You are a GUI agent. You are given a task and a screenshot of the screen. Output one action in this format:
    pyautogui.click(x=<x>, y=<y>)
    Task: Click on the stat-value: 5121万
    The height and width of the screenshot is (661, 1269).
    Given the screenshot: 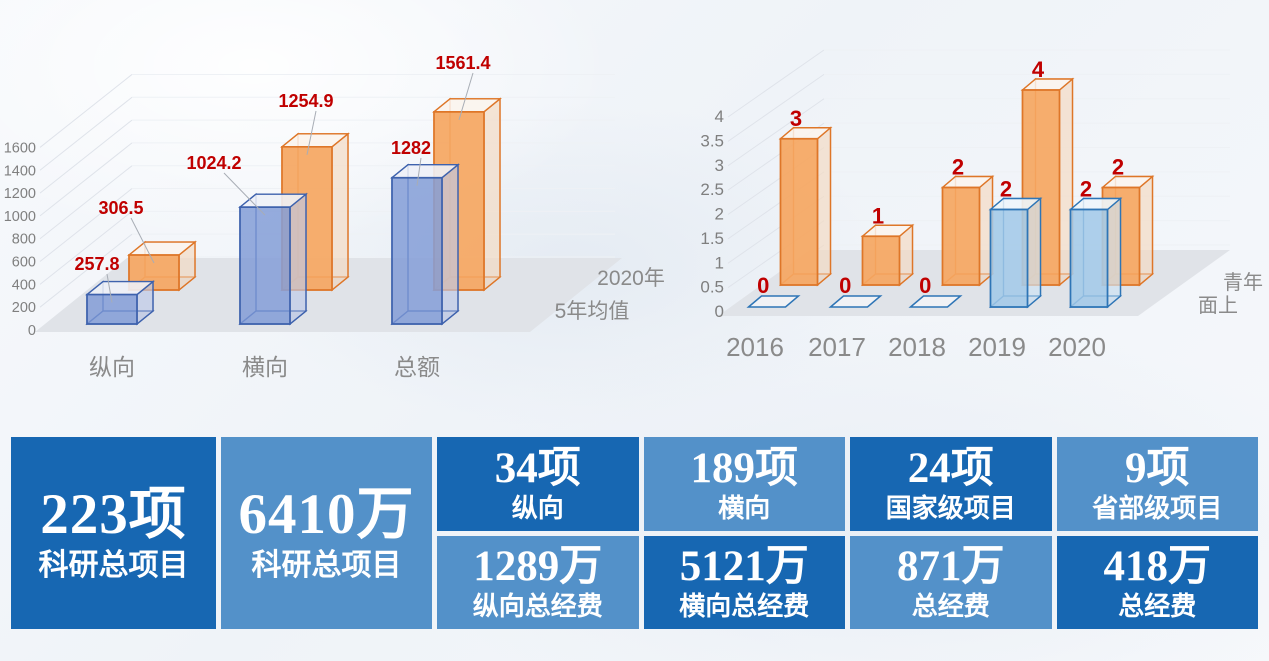 What is the action you would take?
    pyautogui.click(x=744, y=567)
    